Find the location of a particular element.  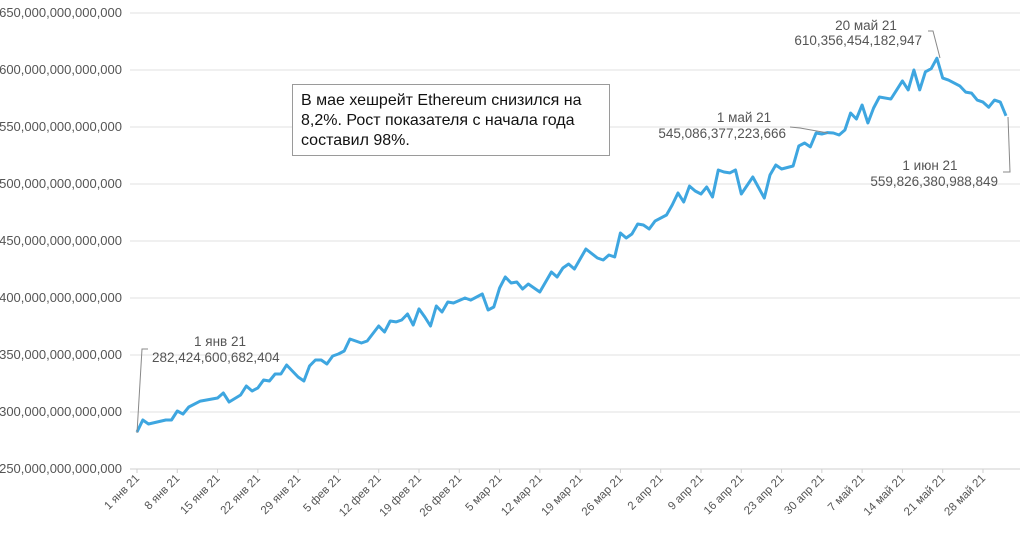

annotation-label: 1 янв 21 is located at coordinates (220, 341).